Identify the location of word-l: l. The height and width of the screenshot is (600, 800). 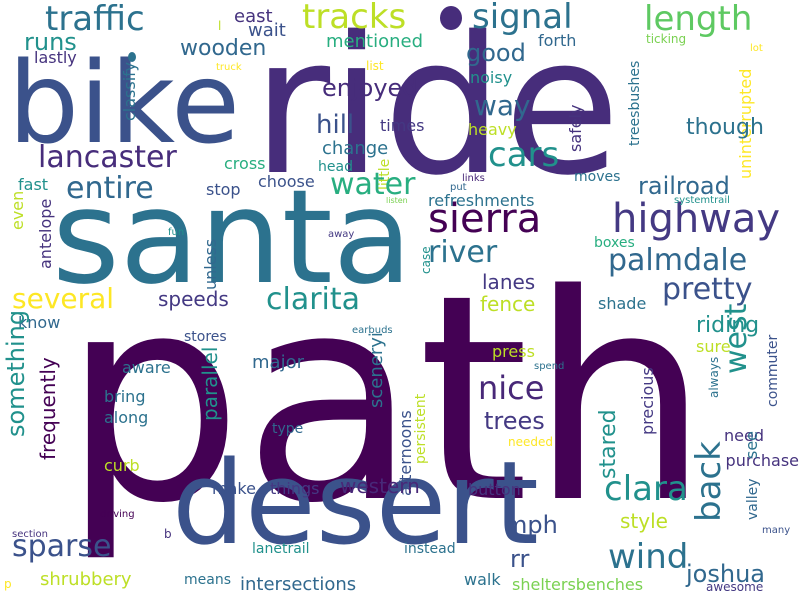
(220, 26).